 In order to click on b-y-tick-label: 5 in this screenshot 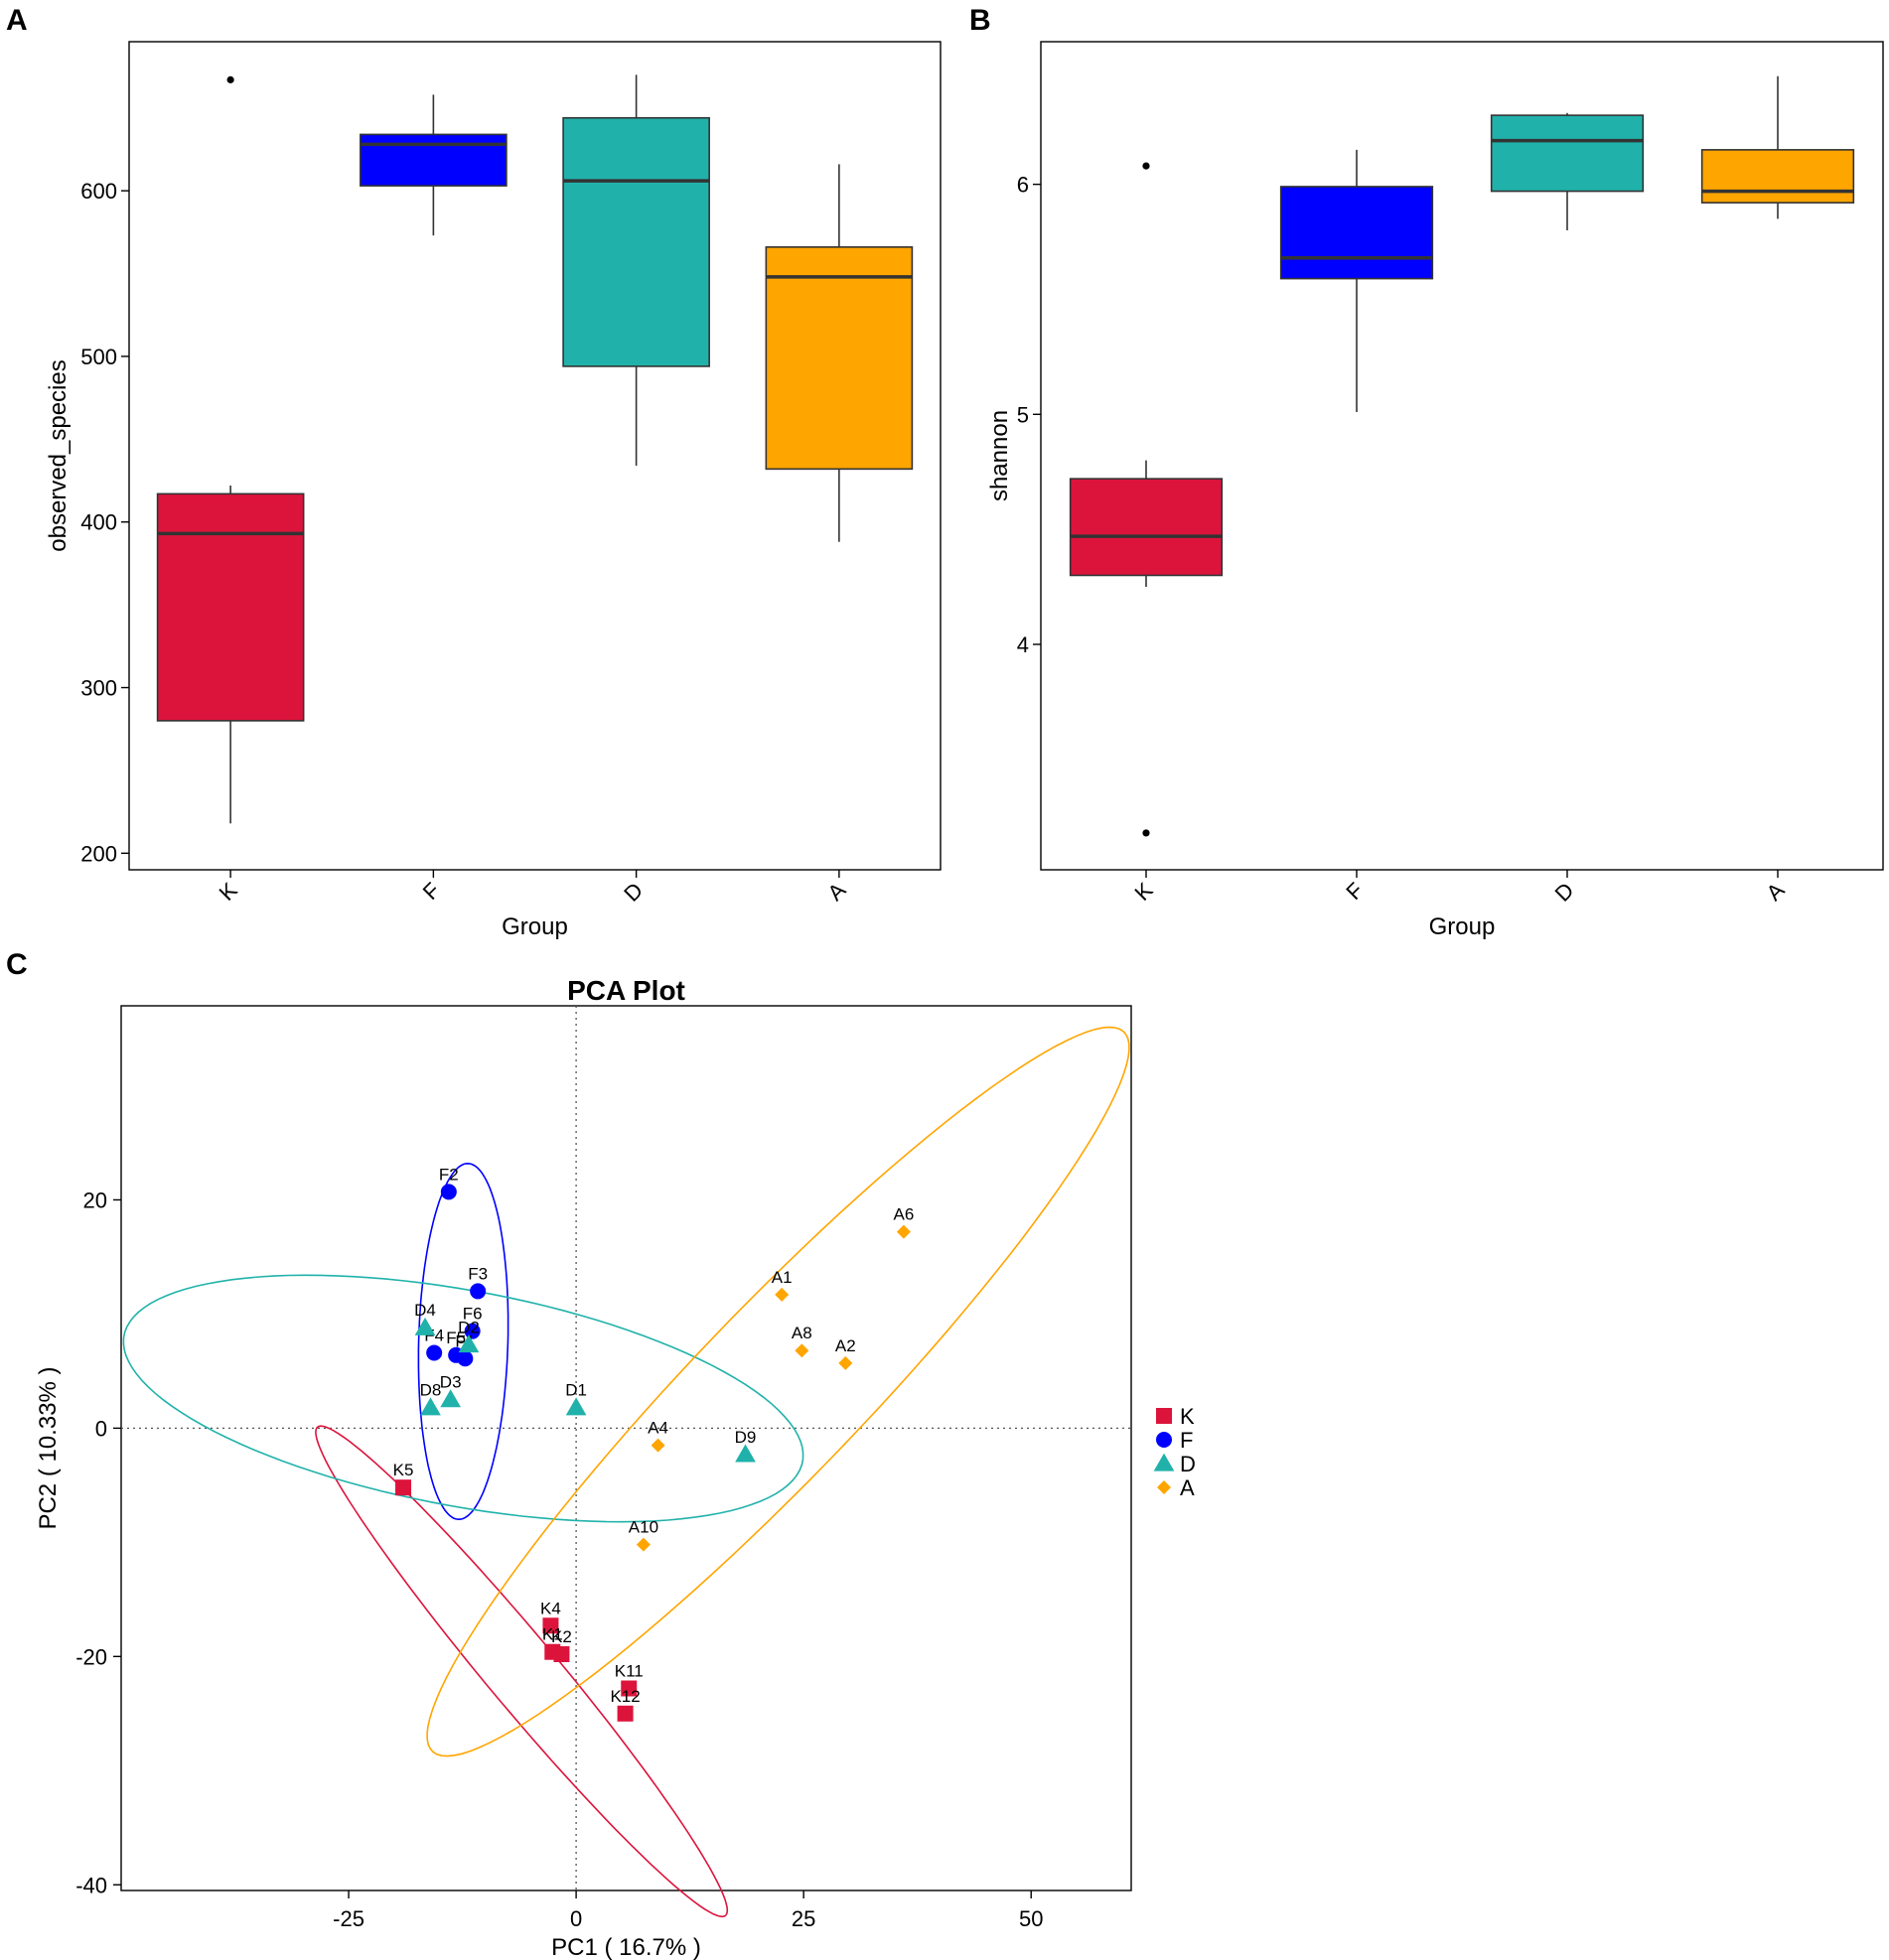, I will do `click(1023, 414)`.